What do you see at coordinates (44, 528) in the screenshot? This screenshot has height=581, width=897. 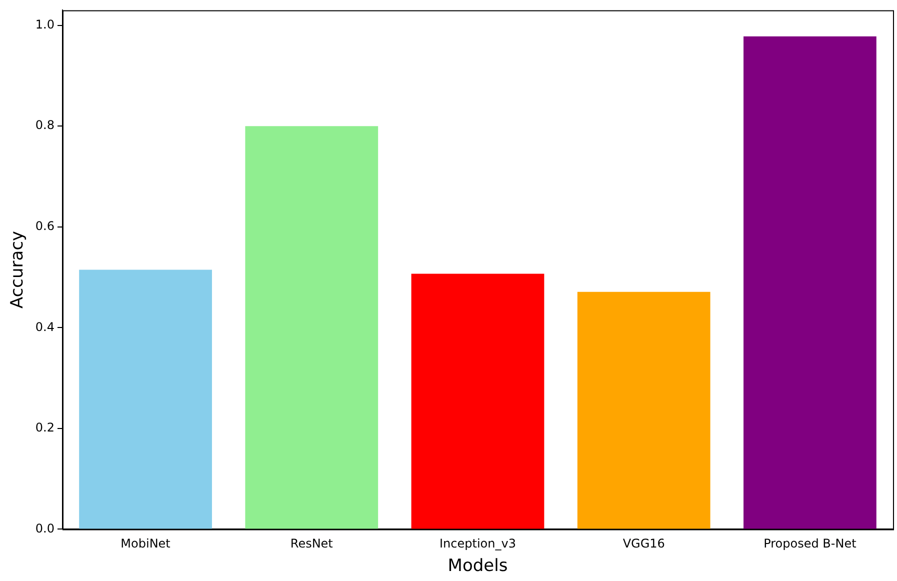 I see `y-tick-label: 0.0` at bounding box center [44, 528].